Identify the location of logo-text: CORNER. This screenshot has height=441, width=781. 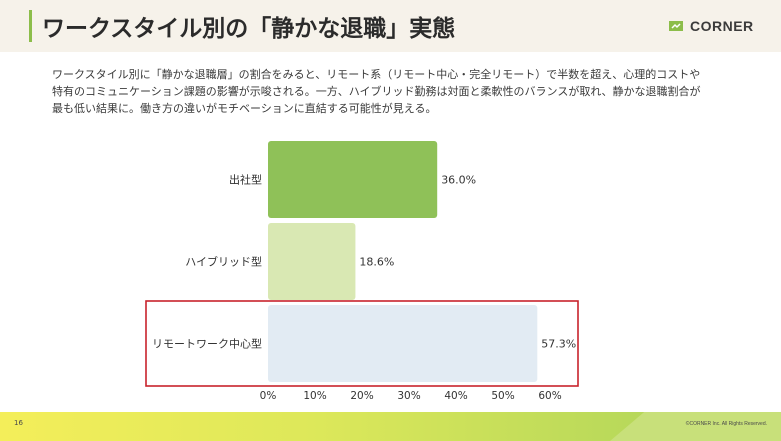
(722, 26).